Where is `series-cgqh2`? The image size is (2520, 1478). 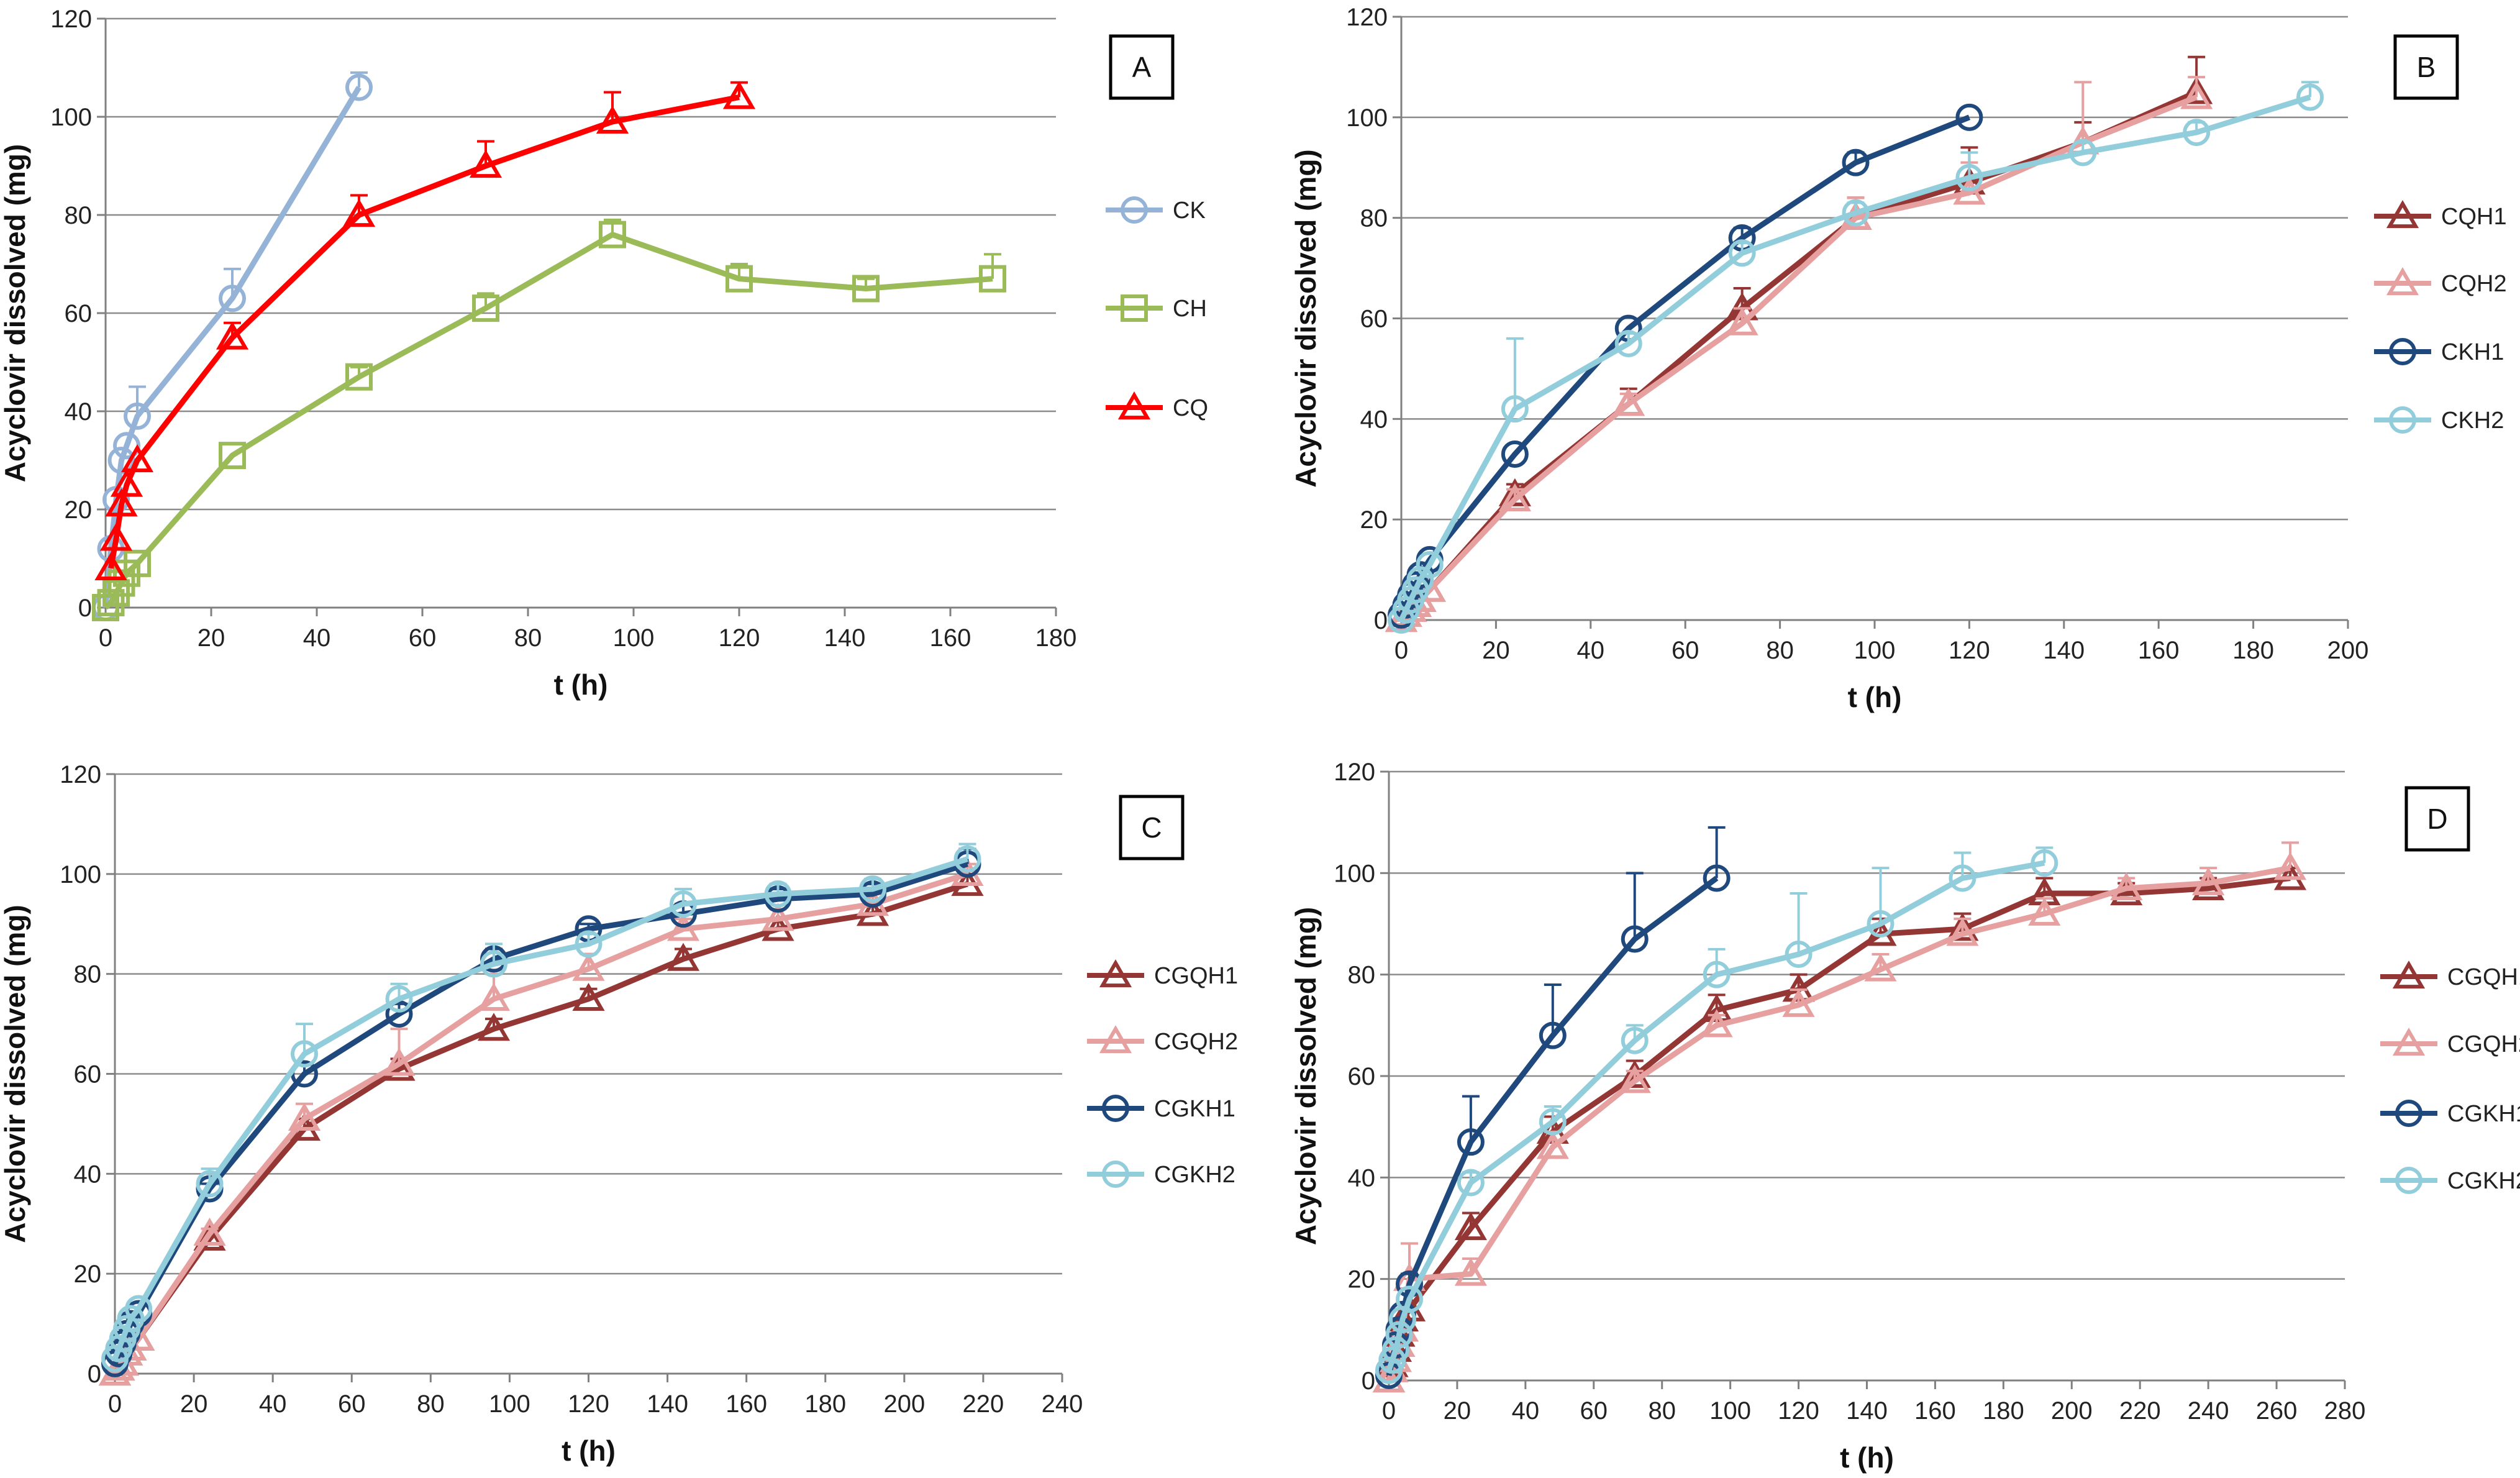
series-cgqh2 is located at coordinates (541, 1121).